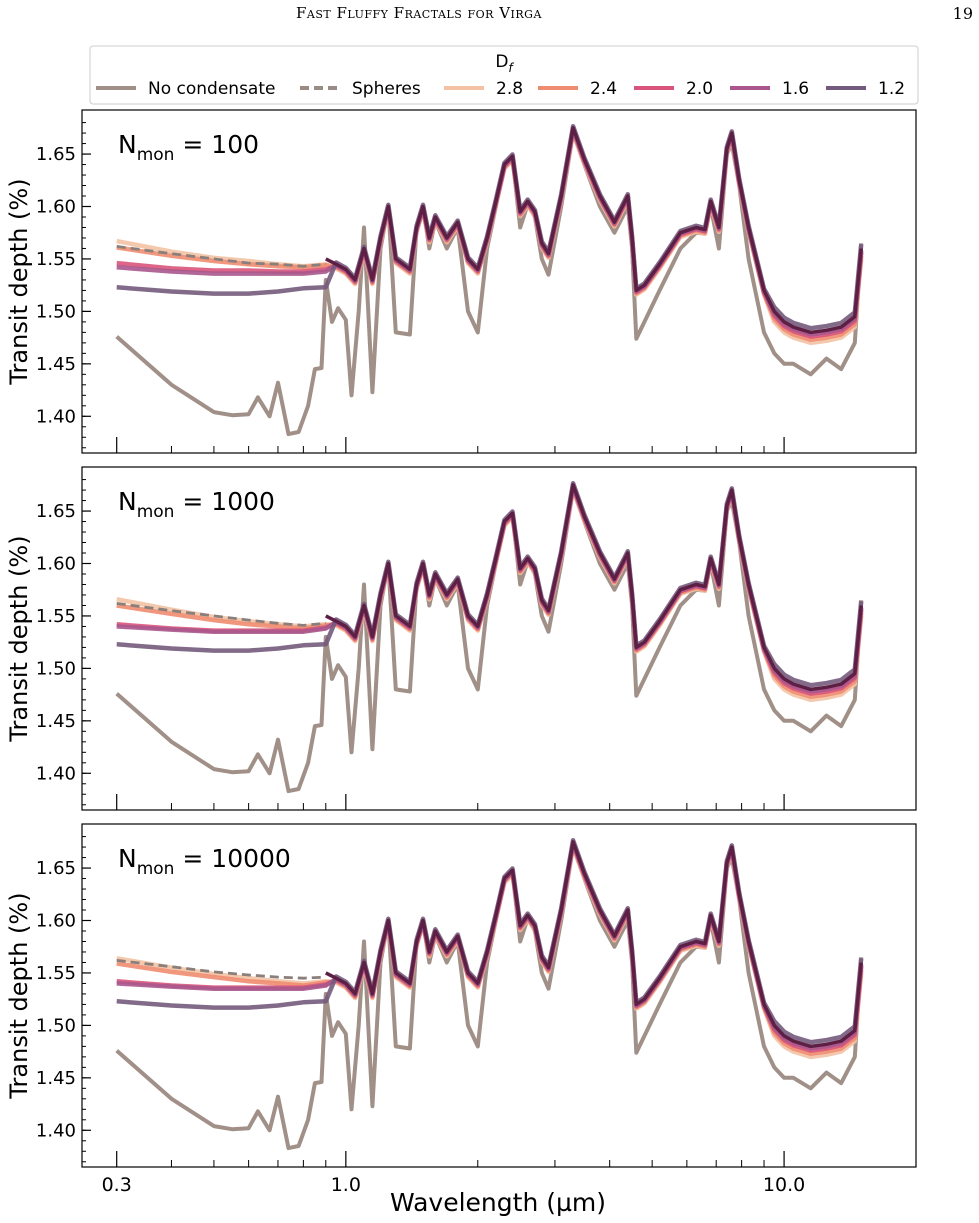 Image resolution: width=979 pixels, height=1223 pixels. Describe the element at coordinates (784, 1185) in the screenshot. I see `x-tick-label: 10.0` at that location.